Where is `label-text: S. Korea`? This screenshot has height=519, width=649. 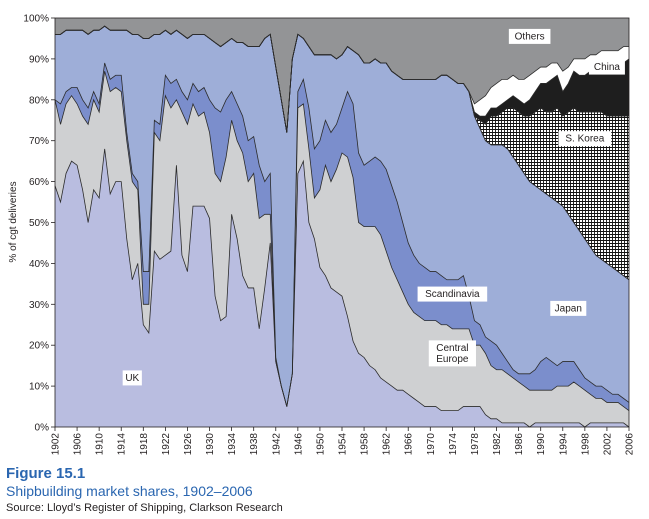
label-text: S. Korea is located at coordinates (584, 139).